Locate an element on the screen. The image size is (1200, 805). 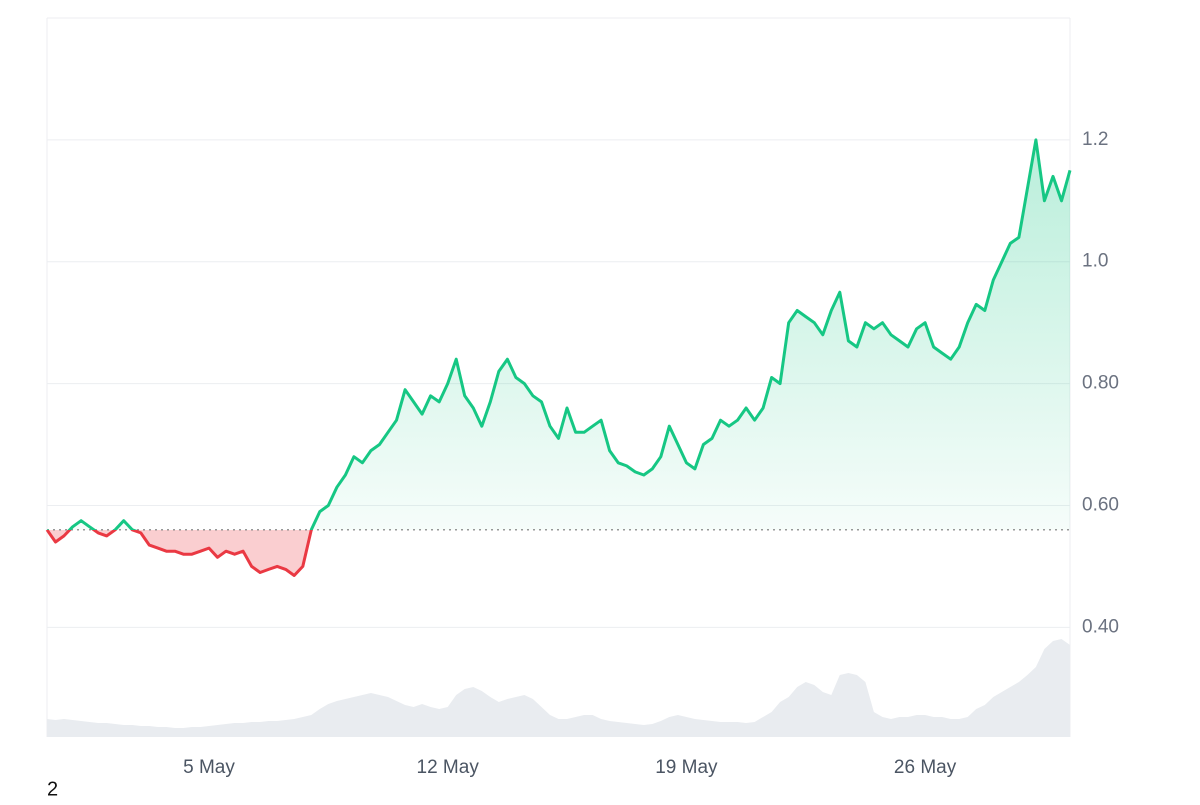
y-tick-label: 1.0 is located at coordinates (1095, 261).